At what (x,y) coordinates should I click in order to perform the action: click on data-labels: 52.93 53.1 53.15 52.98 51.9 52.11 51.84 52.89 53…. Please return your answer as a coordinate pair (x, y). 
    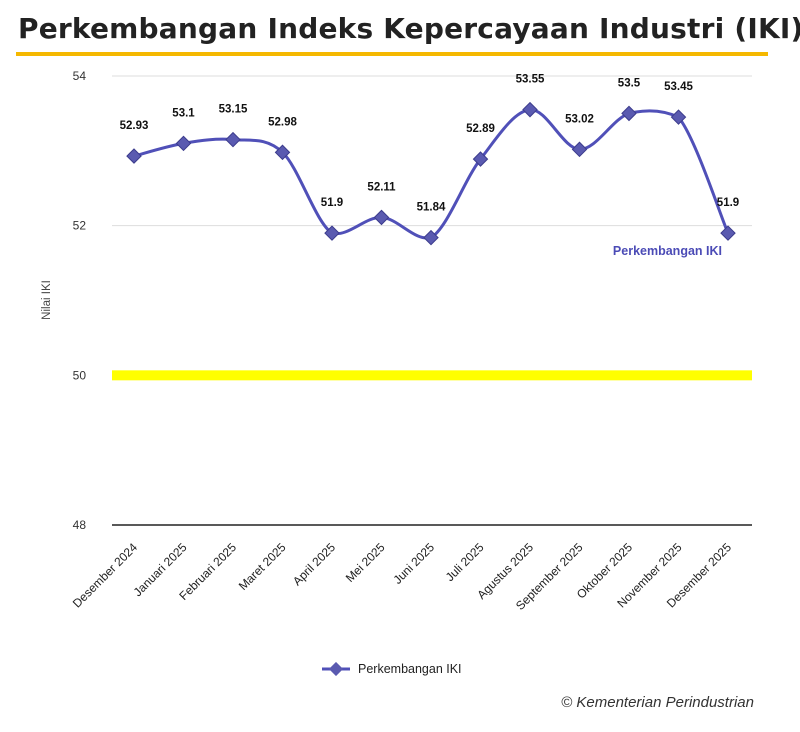
    Looking at the image, I should click on (430, 144).